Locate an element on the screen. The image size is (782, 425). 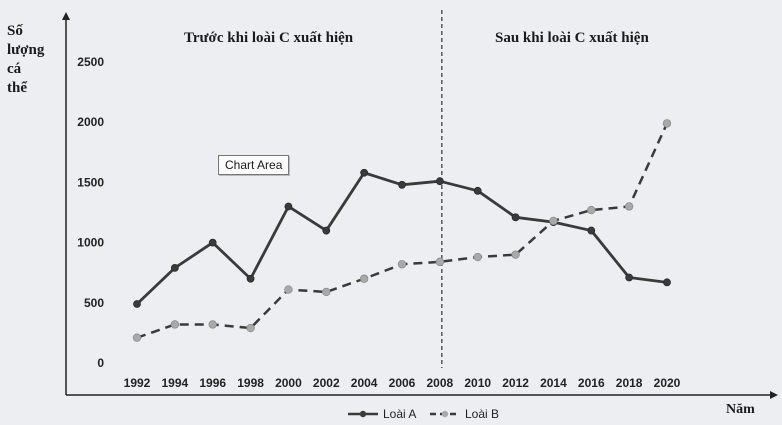
y-tick-label: 500 is located at coordinates (94, 303).